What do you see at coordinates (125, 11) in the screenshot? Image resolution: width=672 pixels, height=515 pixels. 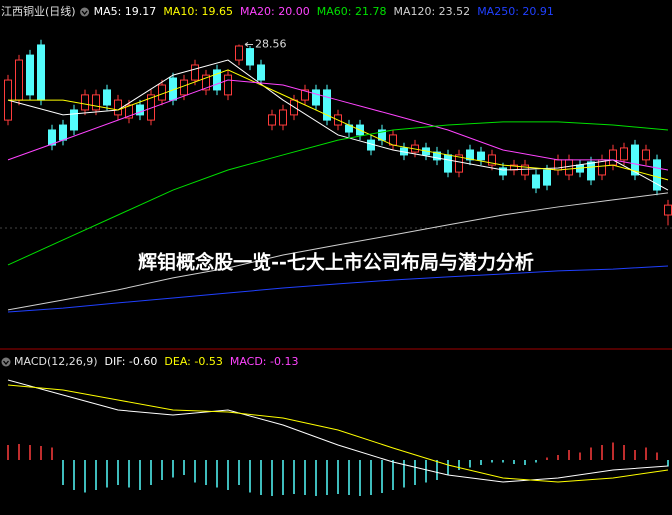 I see `legend-entry: MA5: 19.17` at bounding box center [125, 11].